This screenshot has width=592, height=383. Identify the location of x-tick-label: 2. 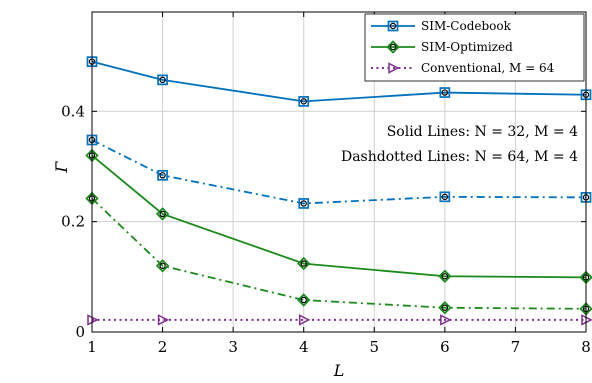
(163, 347).